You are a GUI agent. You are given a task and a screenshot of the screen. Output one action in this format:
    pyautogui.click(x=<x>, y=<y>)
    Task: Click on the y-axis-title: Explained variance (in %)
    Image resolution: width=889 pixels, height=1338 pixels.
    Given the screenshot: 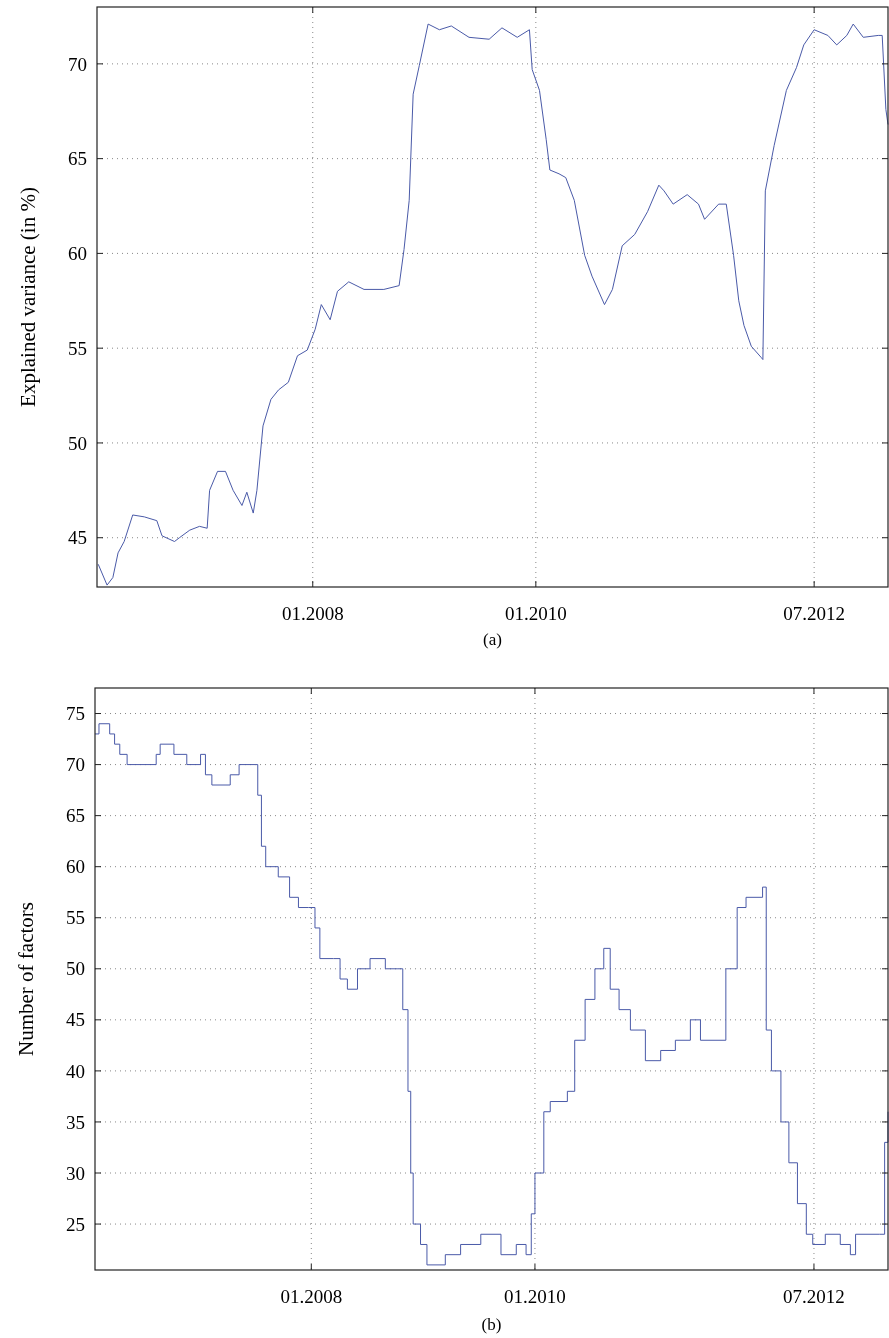 What is the action you would take?
    pyautogui.click(x=28, y=297)
    